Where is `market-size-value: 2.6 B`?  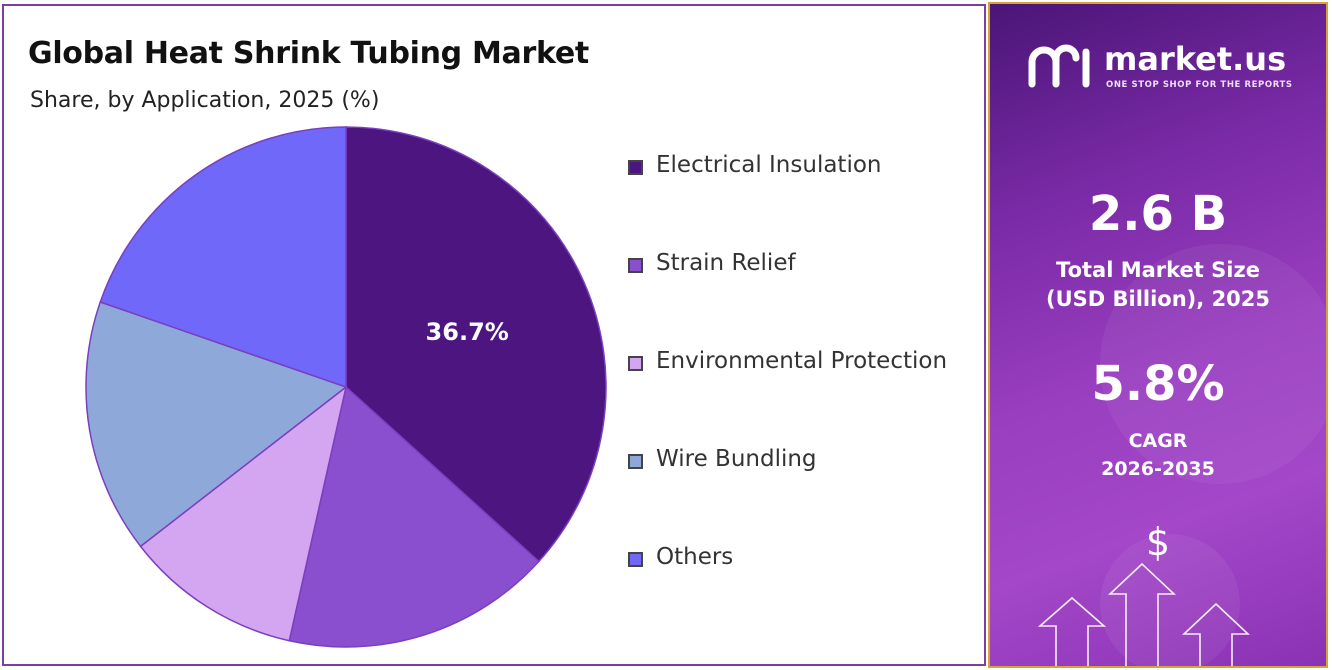 market-size-value: 2.6 B is located at coordinates (1158, 214).